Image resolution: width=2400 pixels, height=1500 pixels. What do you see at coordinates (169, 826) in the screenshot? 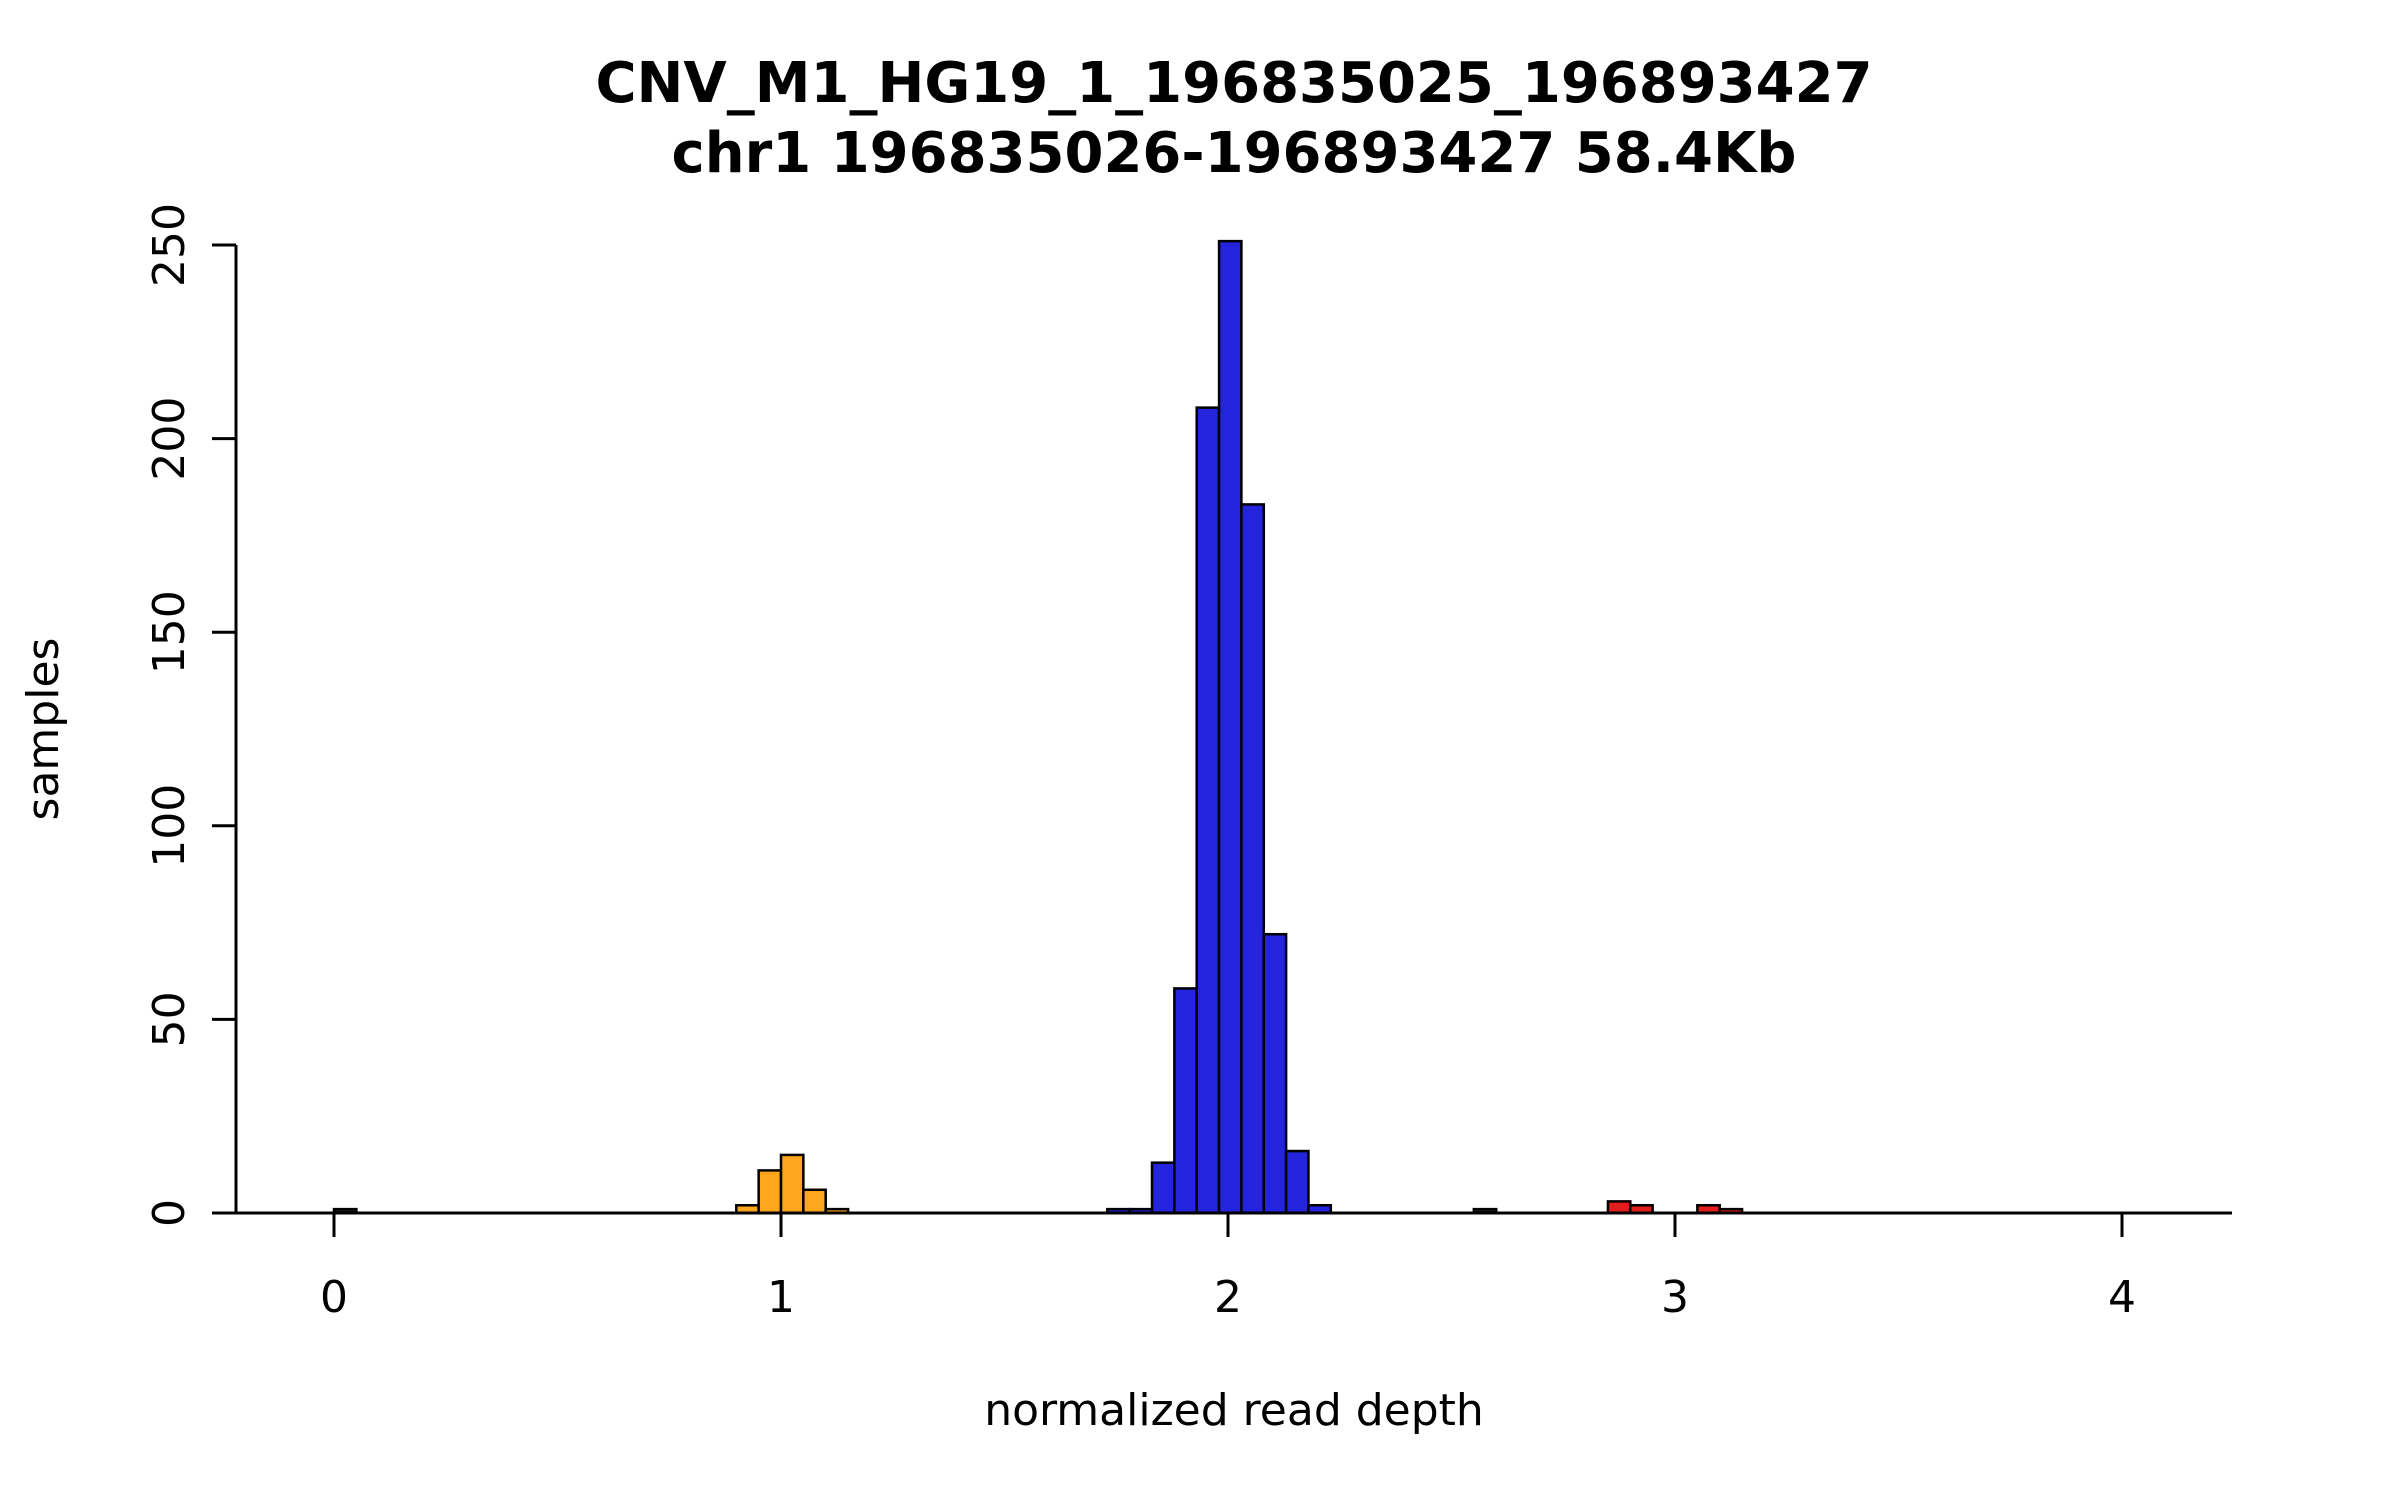
I see `y-tick-label: 100` at bounding box center [169, 826].